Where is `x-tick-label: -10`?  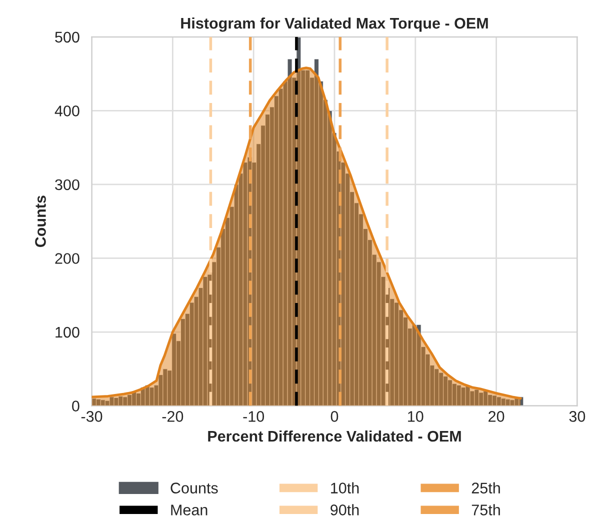 x-tick-label: -10 is located at coordinates (253, 416).